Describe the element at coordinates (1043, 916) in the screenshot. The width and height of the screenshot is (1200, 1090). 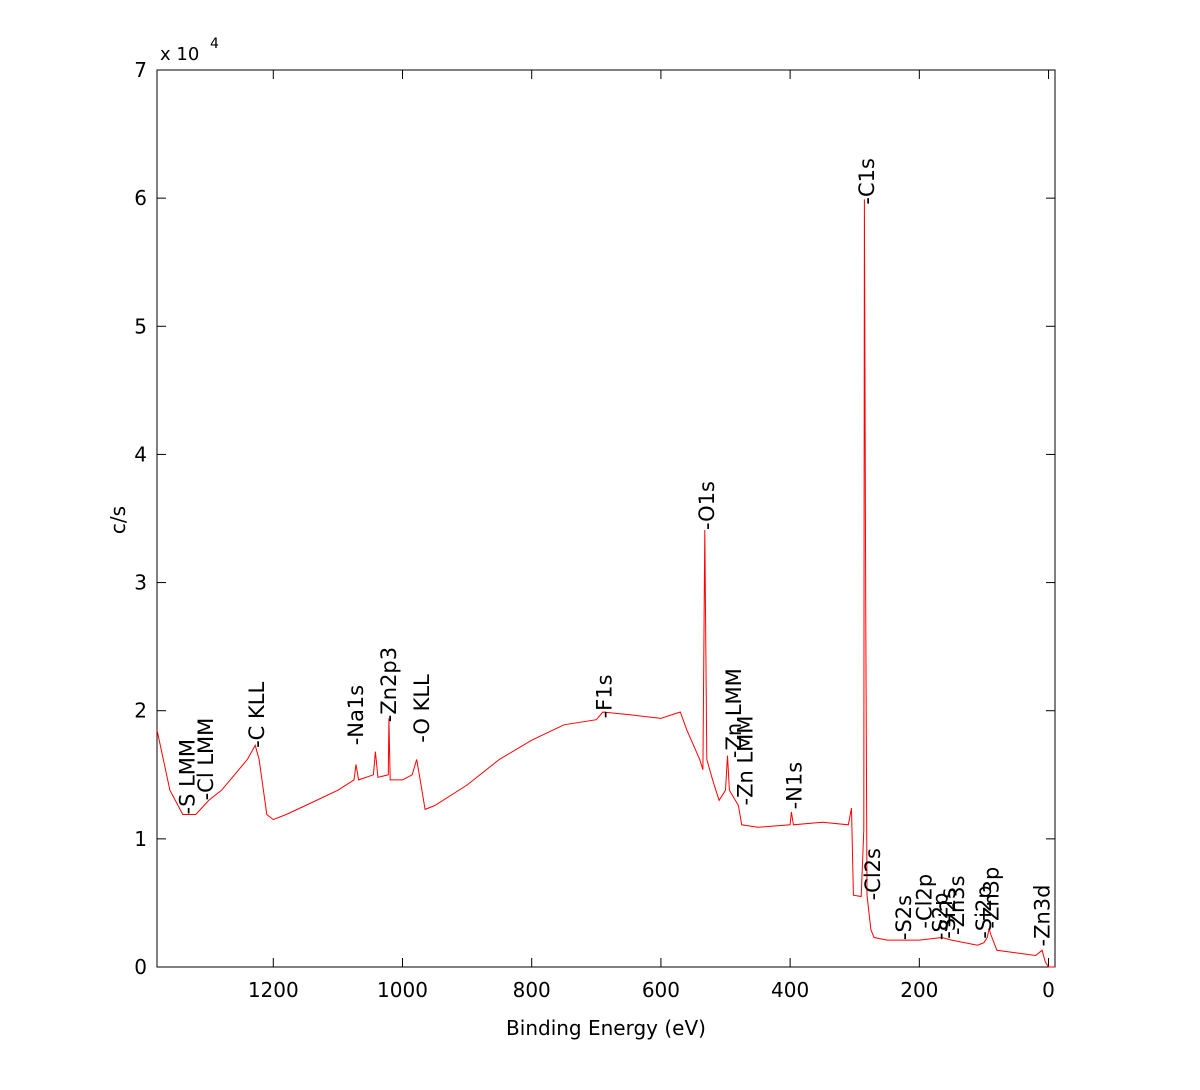
I see `peak-label: -Zn3d` at that location.